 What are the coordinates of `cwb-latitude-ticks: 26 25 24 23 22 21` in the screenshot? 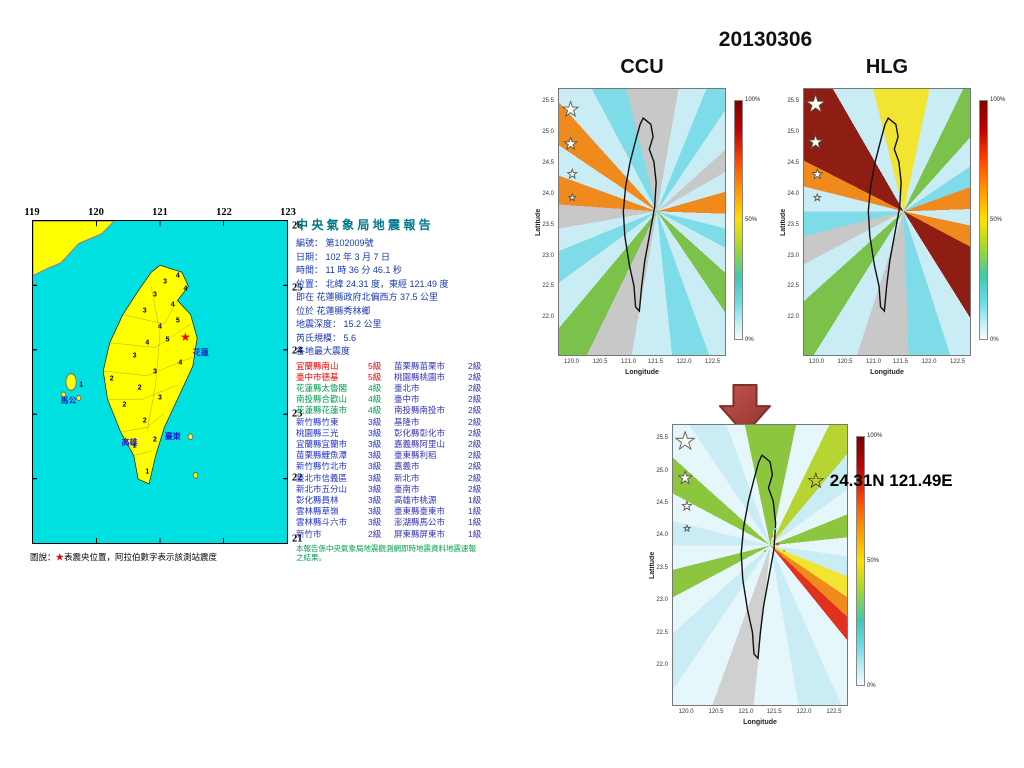 It's located at (302, 382).